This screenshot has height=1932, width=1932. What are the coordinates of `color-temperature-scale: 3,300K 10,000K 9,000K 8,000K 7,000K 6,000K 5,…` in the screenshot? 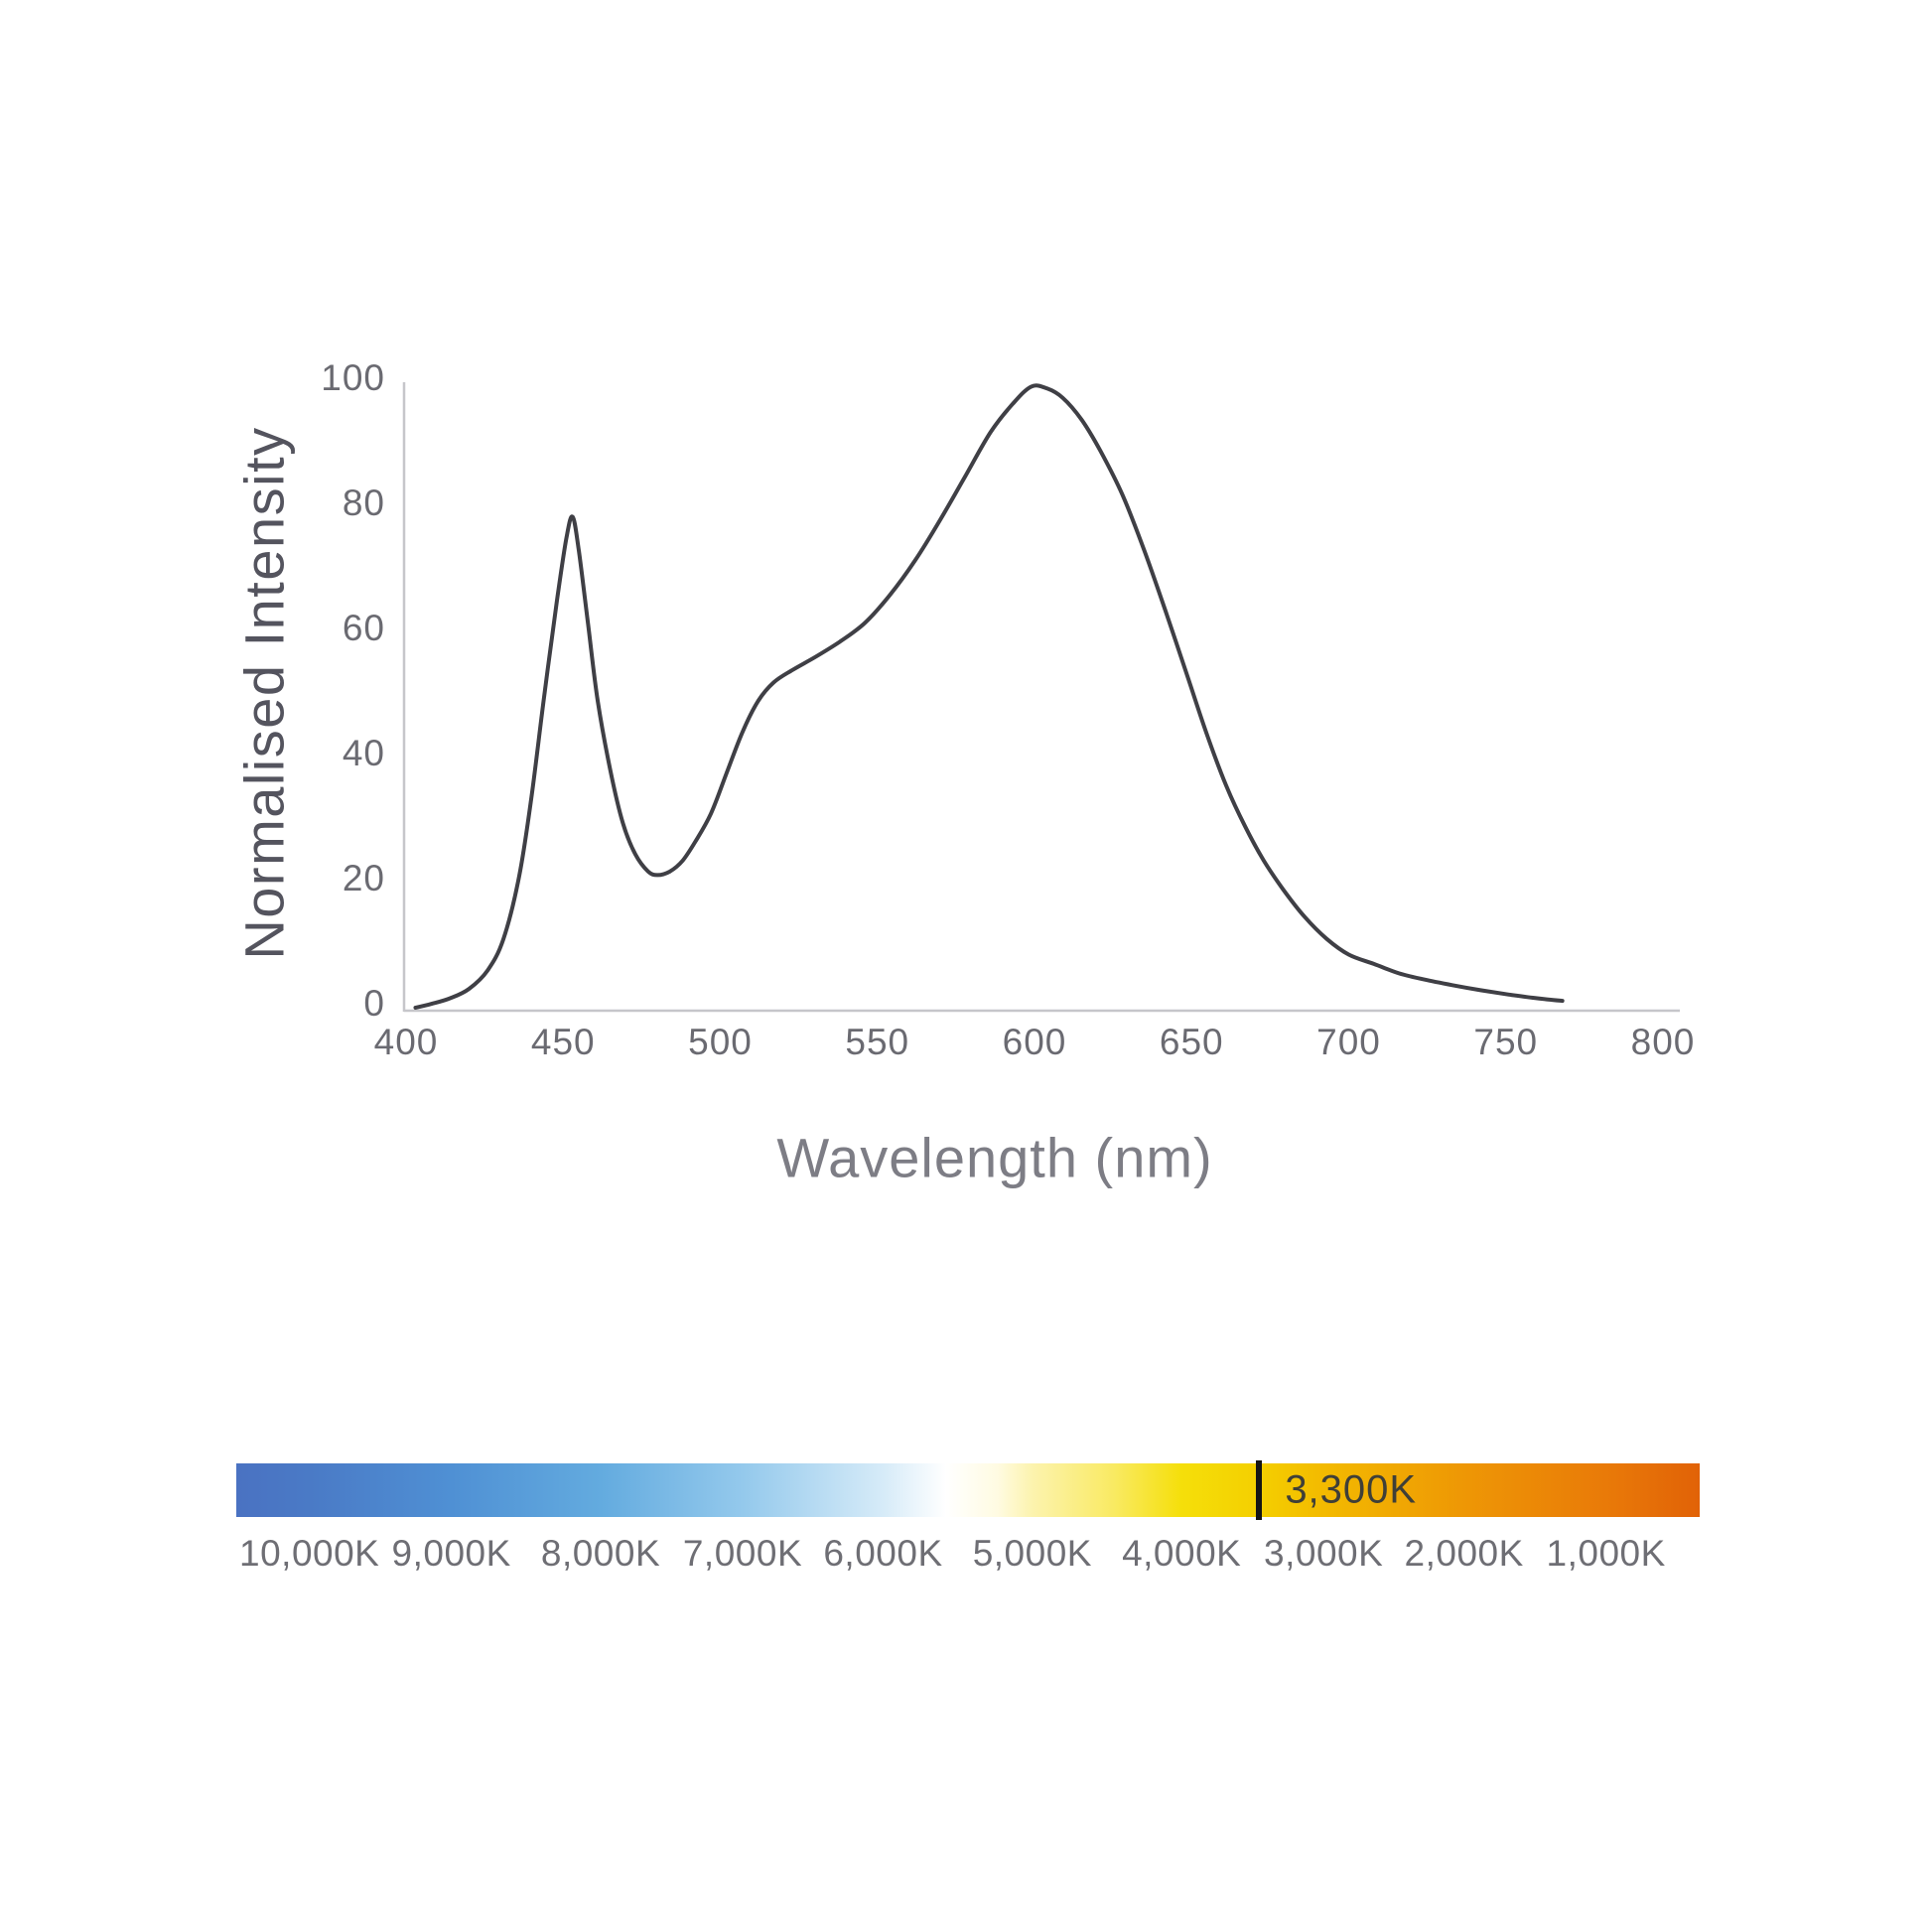 It's located at (968, 1524).